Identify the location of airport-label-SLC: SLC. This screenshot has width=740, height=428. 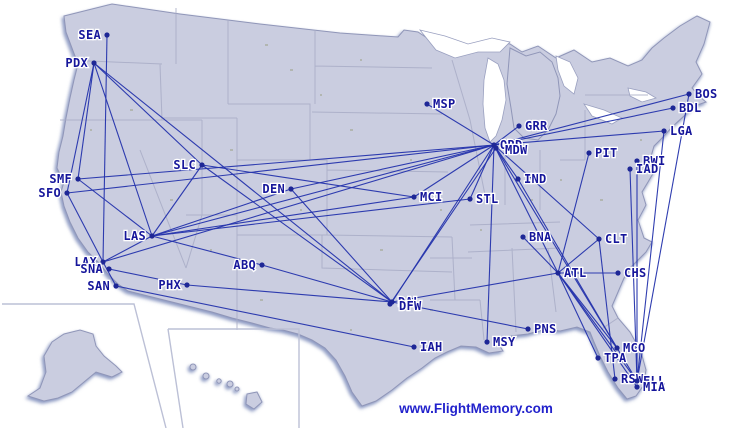
(184, 165).